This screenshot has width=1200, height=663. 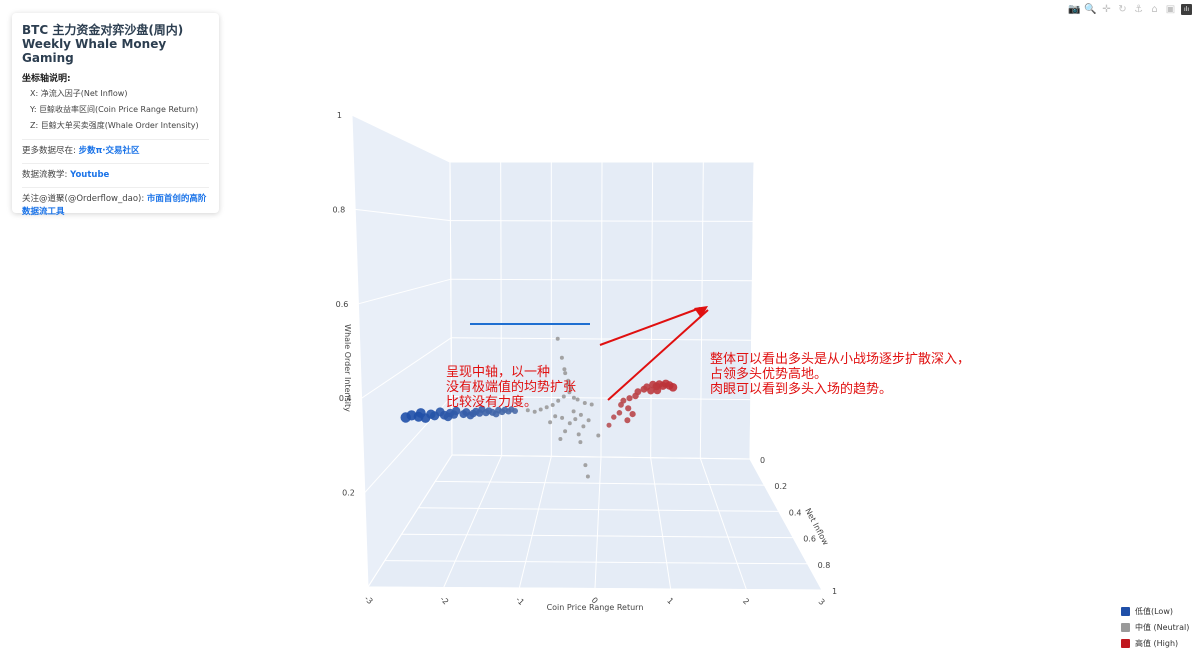 I want to click on z-tick-label: 0.4, so click(x=345, y=398).